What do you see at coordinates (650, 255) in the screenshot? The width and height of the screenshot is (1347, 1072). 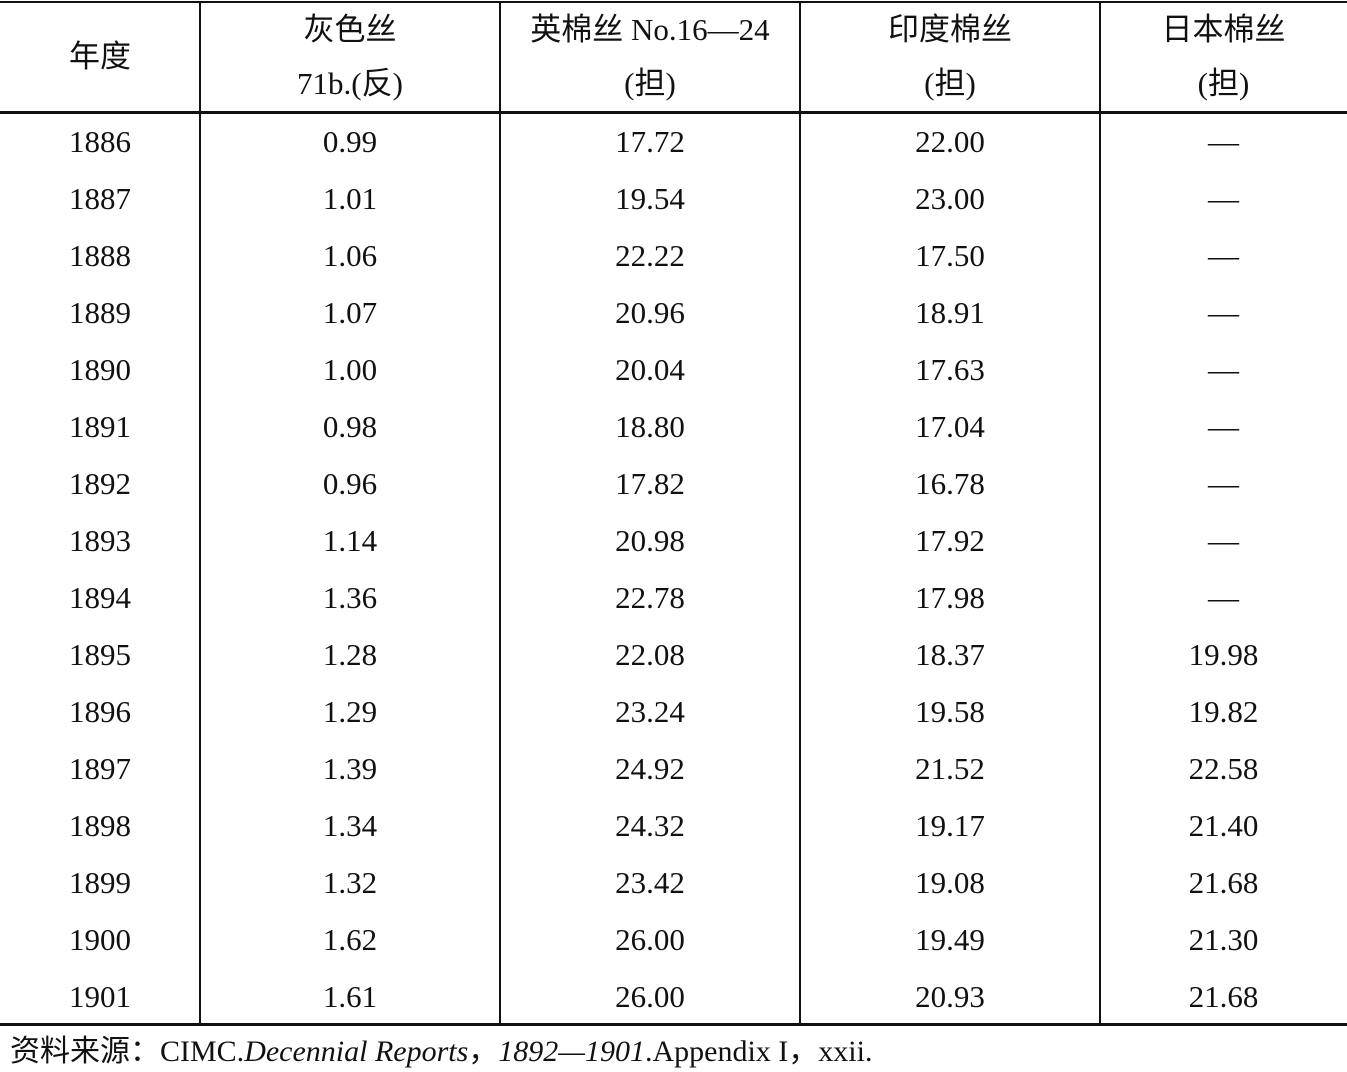 I see `data-cell: 22.22` at bounding box center [650, 255].